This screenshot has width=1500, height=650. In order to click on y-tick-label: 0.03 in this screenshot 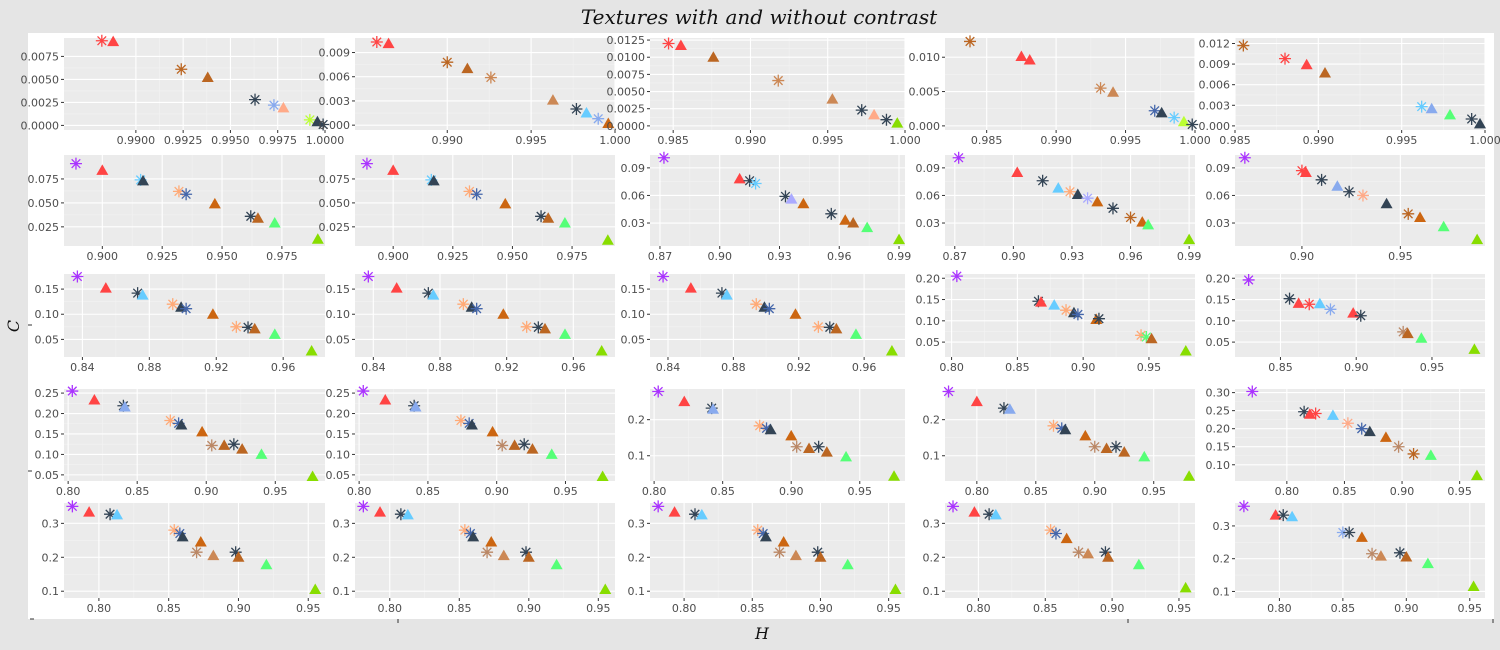, I will do `click(633, 223)`.